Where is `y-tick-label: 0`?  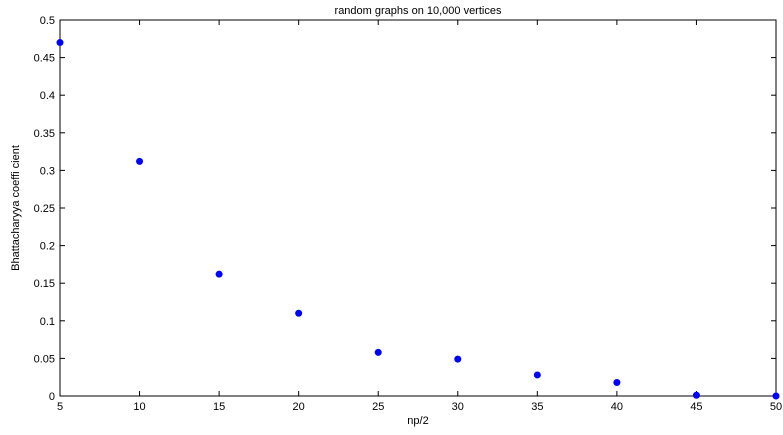
y-tick-label: 0 is located at coordinates (52, 397).